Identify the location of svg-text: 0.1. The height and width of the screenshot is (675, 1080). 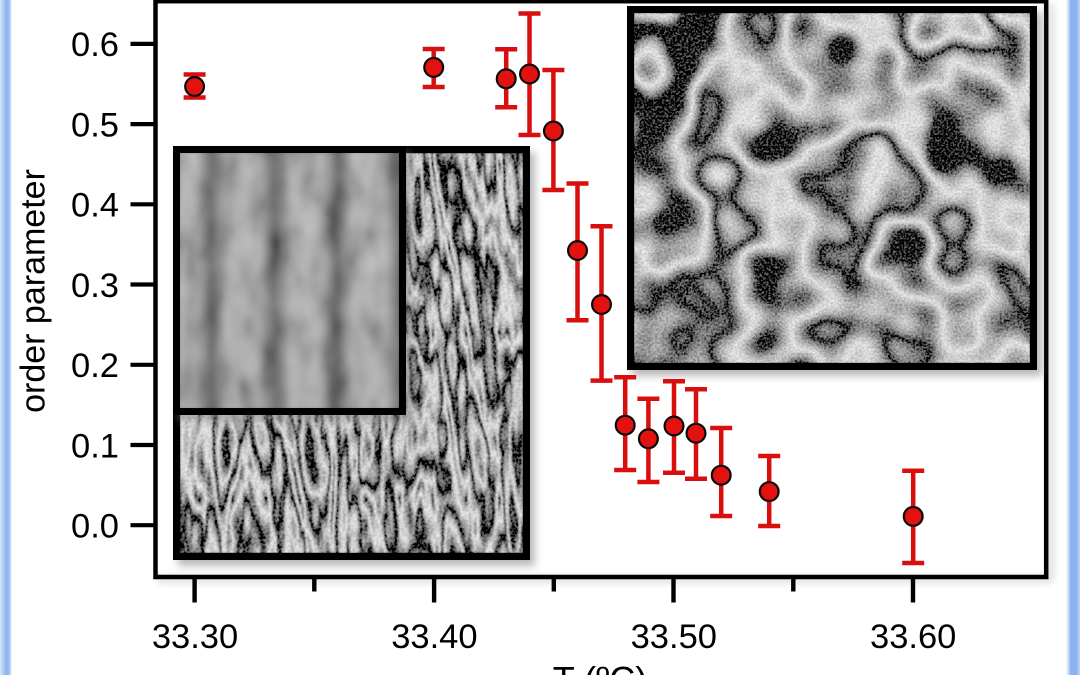
(95, 446).